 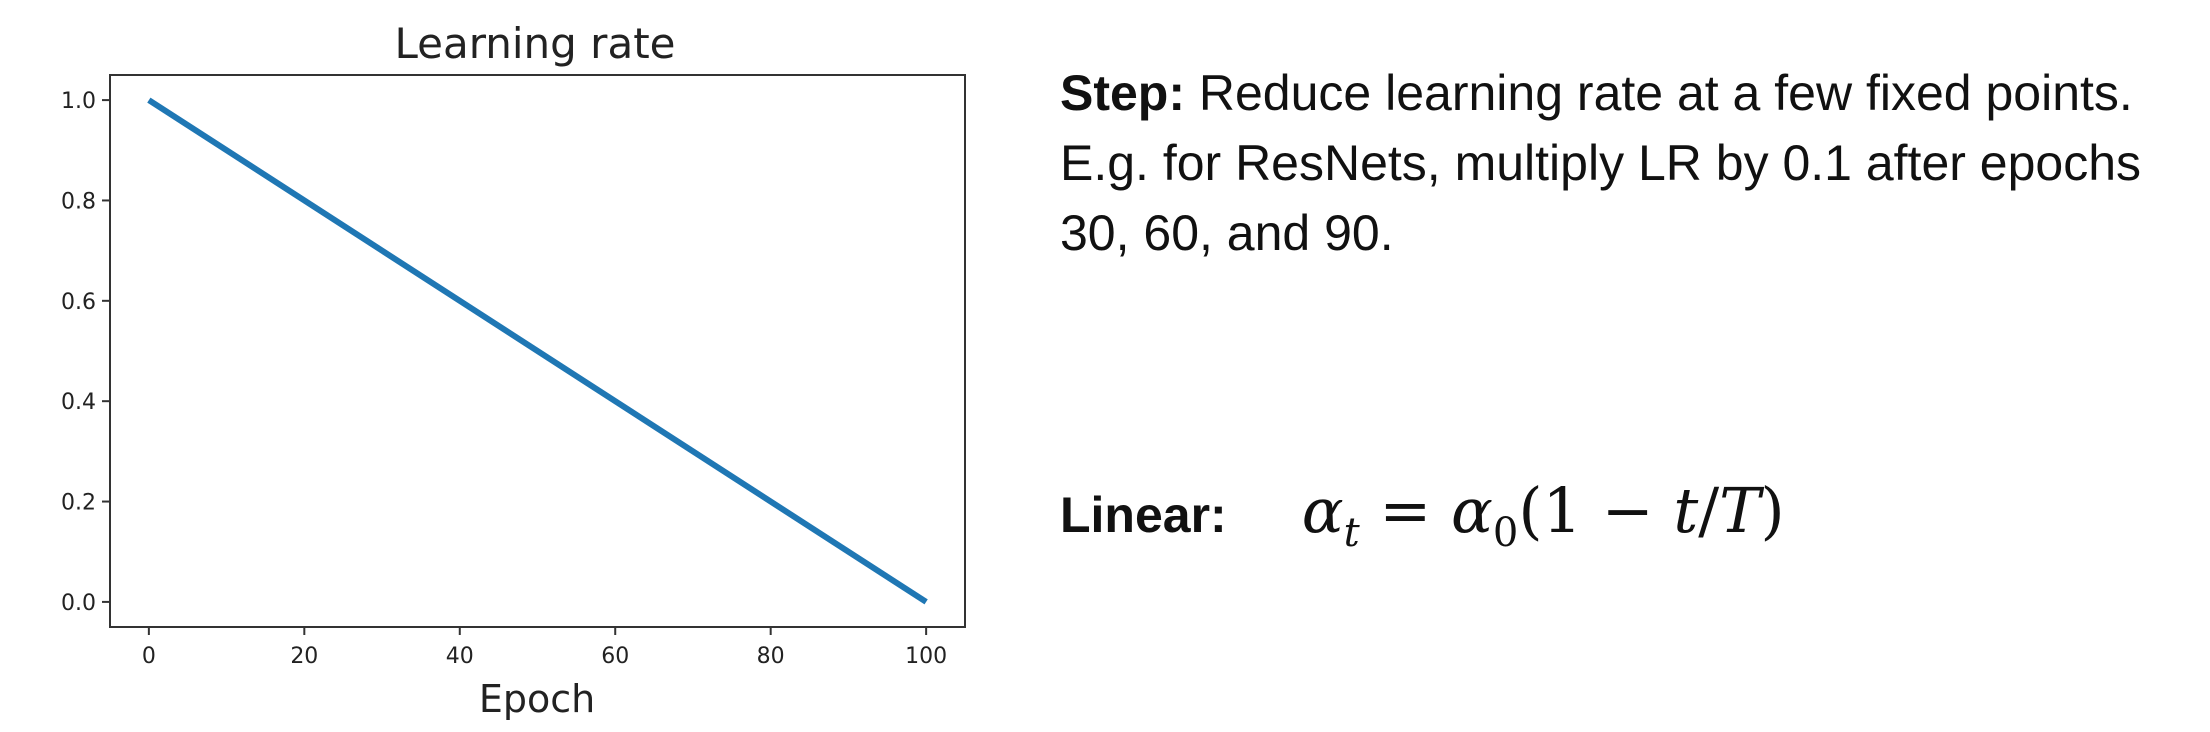 What do you see at coordinates (78, 101) in the screenshot?
I see `y-tick-label: 1.0` at bounding box center [78, 101].